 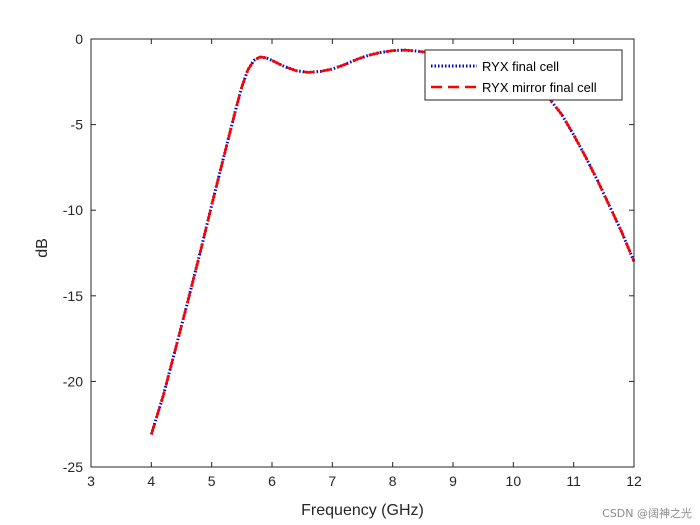 I want to click on legend: RYX final cell RYX mirror final cell, so click(x=523, y=75).